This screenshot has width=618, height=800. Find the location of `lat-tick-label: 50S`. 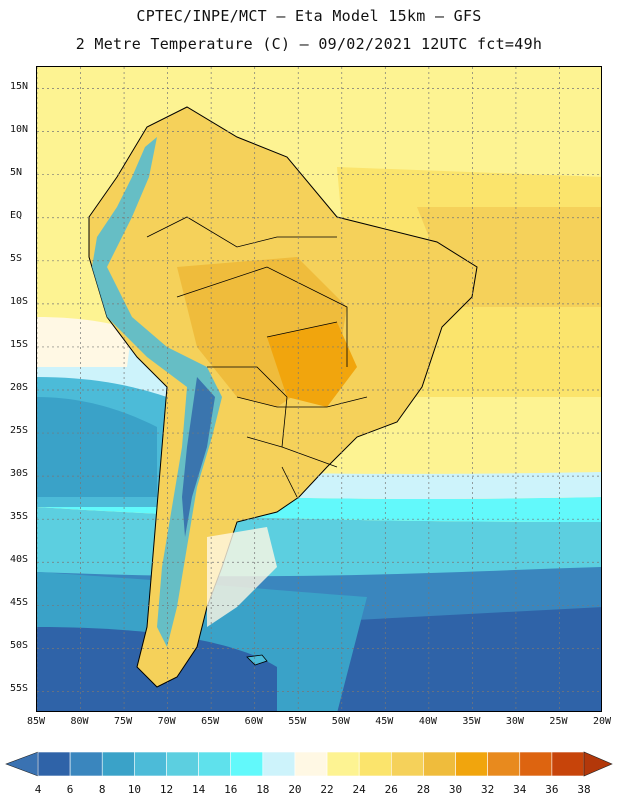

lat-tick-label: 50S is located at coordinates (19, 646).